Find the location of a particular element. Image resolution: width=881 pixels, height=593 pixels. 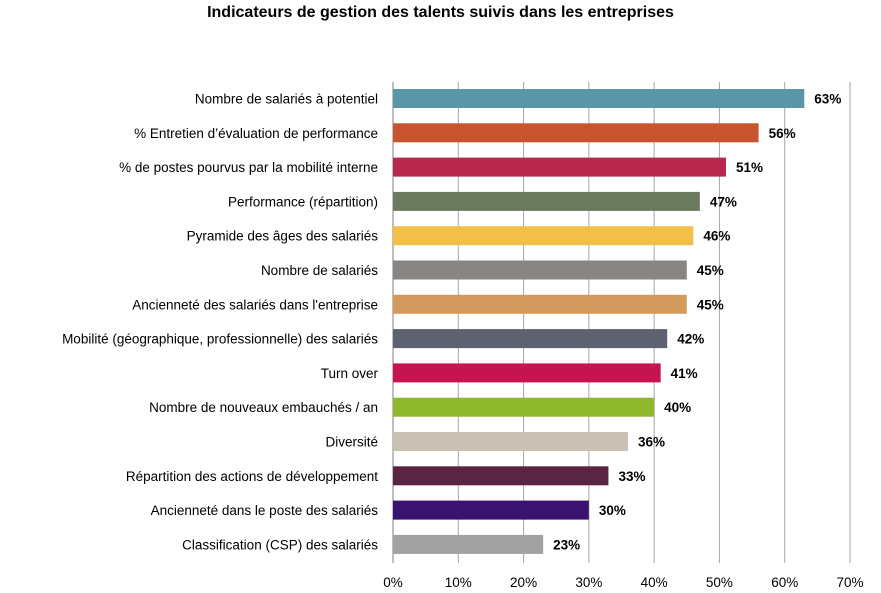

x-tick-label: 30% is located at coordinates (588, 582).